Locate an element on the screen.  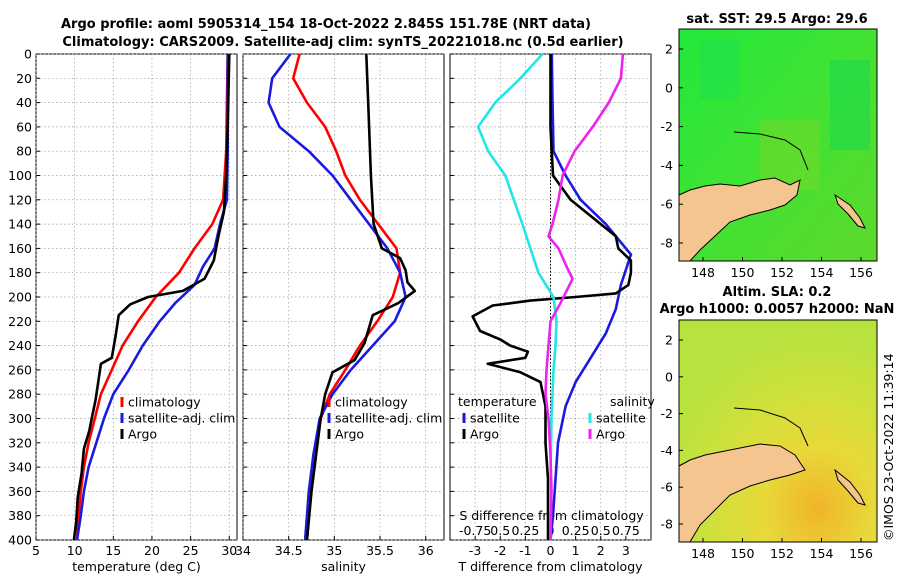
s-diff-tick-label: -0.75 is located at coordinates (475, 530).